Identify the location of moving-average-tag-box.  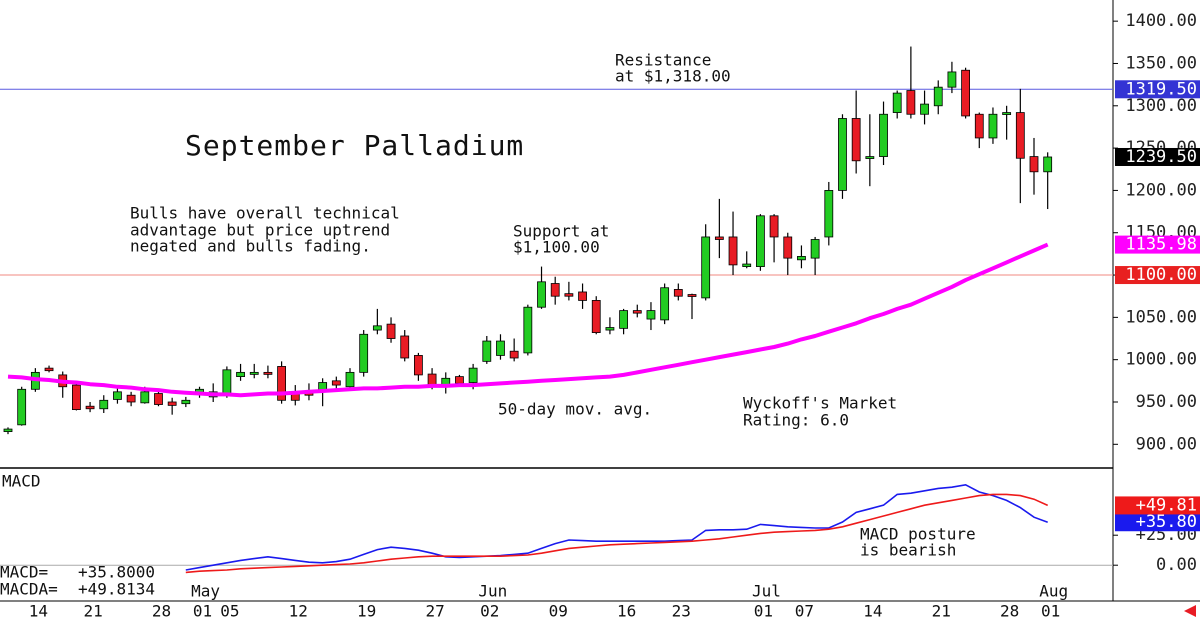
(1157, 244).